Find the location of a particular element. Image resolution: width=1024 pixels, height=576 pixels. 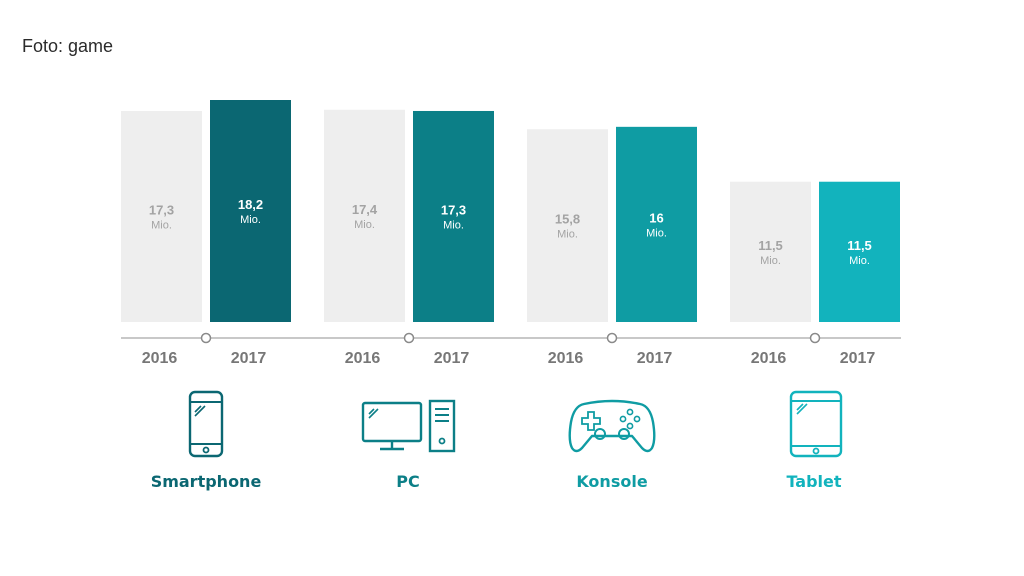

bar-tablet-2017 is located at coordinates (859, 251).